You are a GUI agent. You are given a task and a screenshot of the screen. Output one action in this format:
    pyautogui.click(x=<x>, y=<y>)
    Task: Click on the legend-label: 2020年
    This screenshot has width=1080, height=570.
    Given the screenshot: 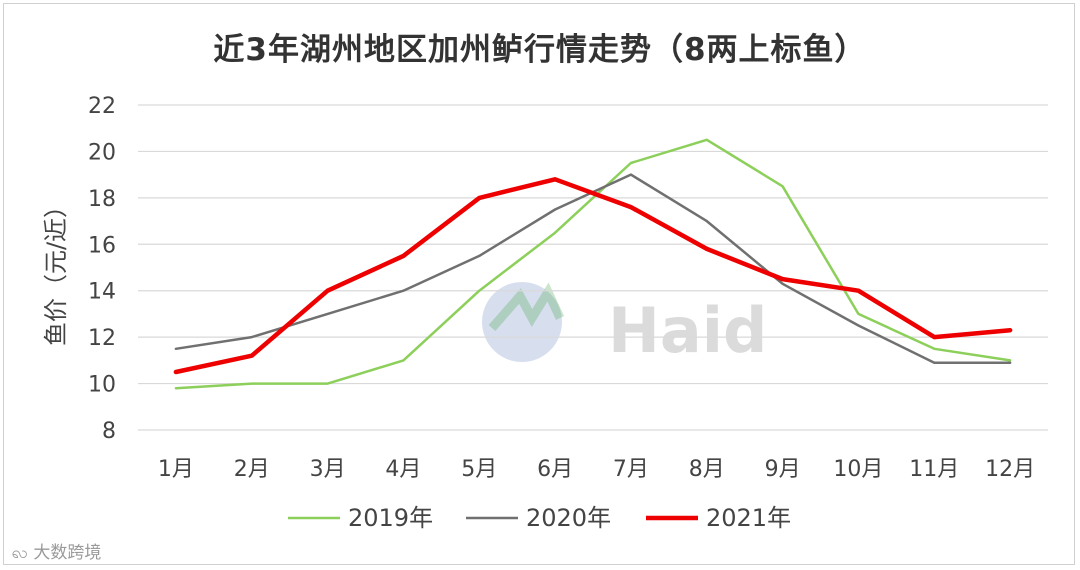 What is the action you would take?
    pyautogui.click(x=568, y=518)
    